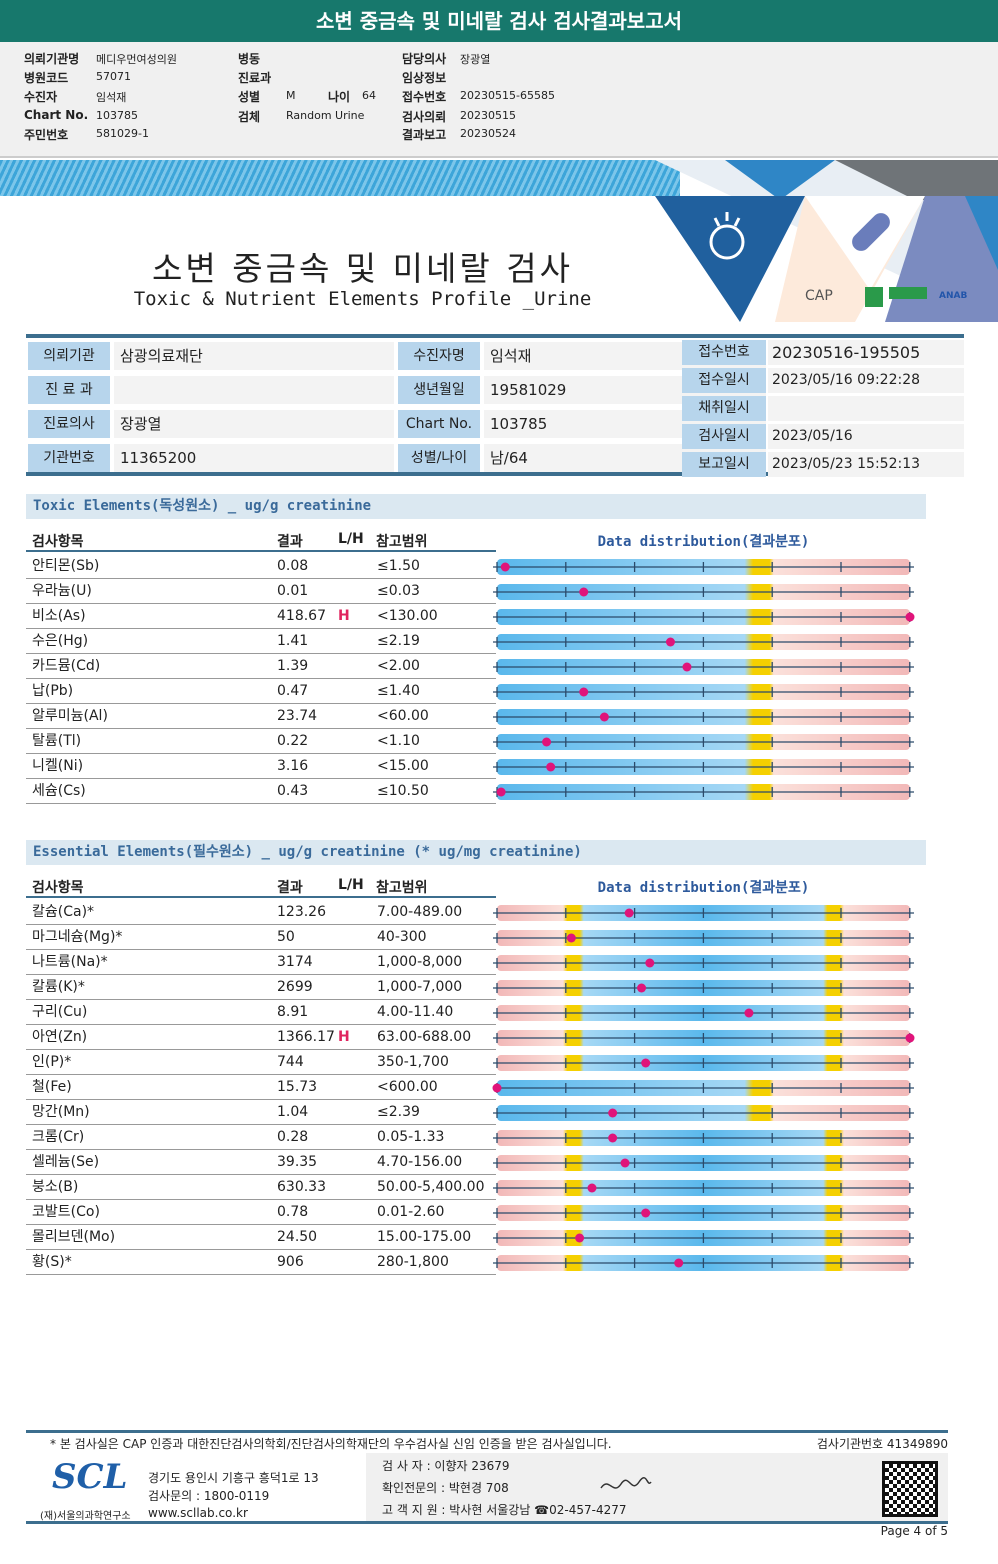  Describe the element at coordinates (261, 691) in the screenshot. I see `table-row: 납(Pb) 0.47 ≤1.40` at that location.